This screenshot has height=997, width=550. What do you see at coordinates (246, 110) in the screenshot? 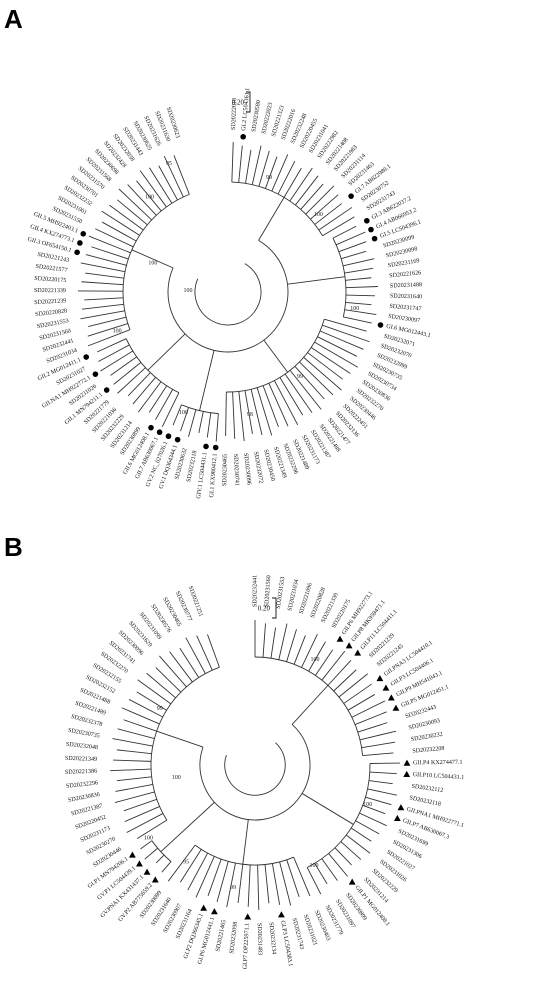
I see `reference-strain-label: GI.2 LC504361.1` at bounding box center [246, 110].